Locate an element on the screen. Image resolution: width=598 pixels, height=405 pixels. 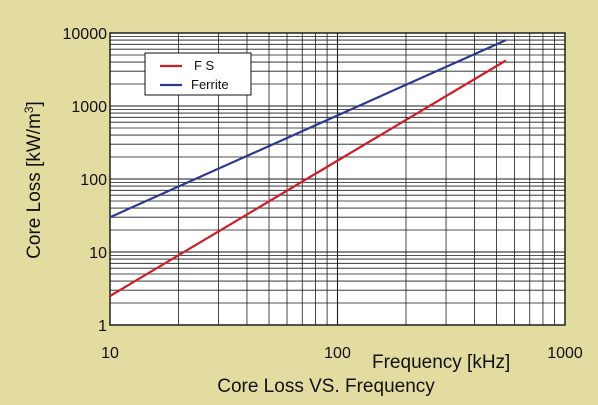
legend: F S Ferrite is located at coordinates (198, 74).